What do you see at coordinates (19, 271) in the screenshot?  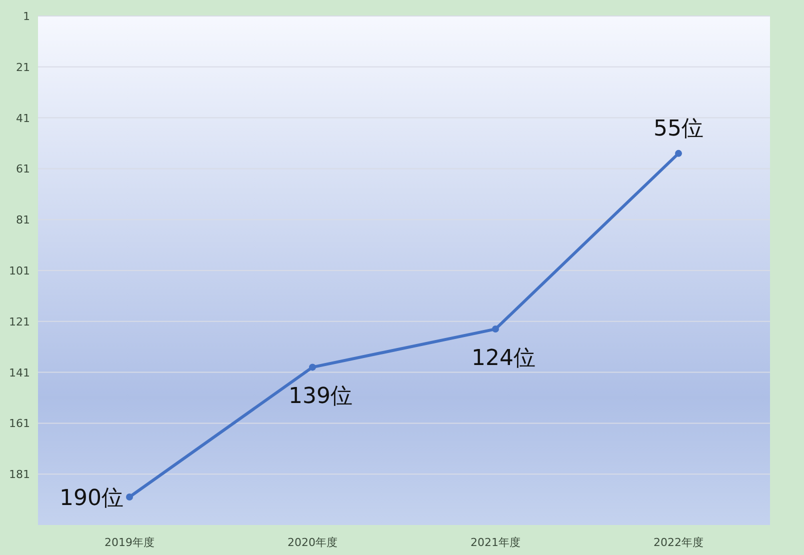 I see `y-tick-label: 101` at bounding box center [19, 271].